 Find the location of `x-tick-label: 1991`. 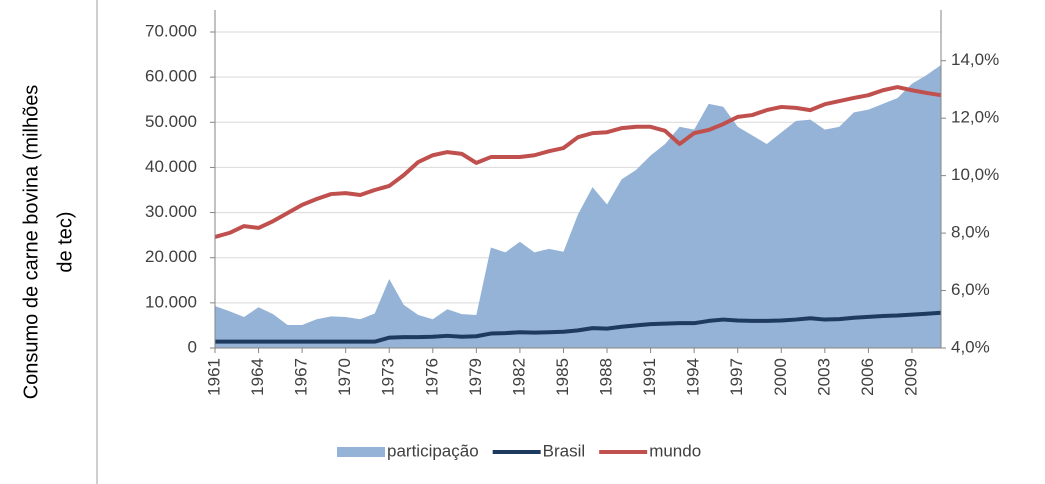

x-tick-label: 1991 is located at coordinates (649, 377).